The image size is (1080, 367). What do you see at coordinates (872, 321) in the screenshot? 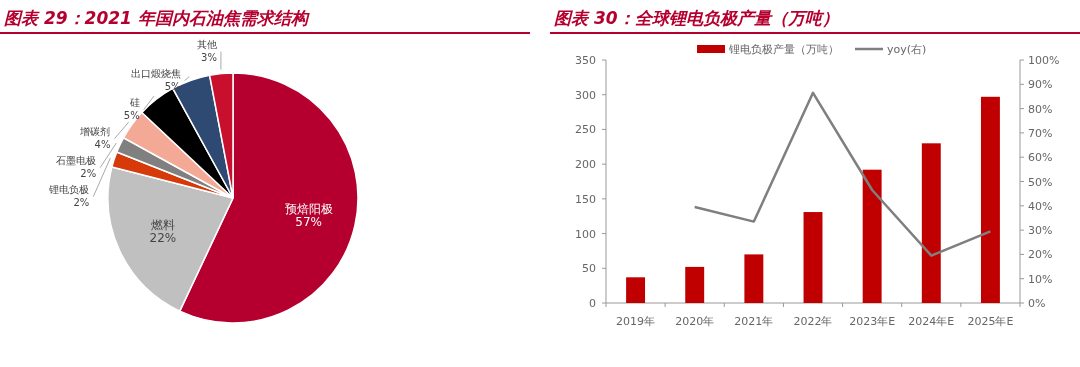
I see `x-tick-label: 2023年E` at bounding box center [872, 321].